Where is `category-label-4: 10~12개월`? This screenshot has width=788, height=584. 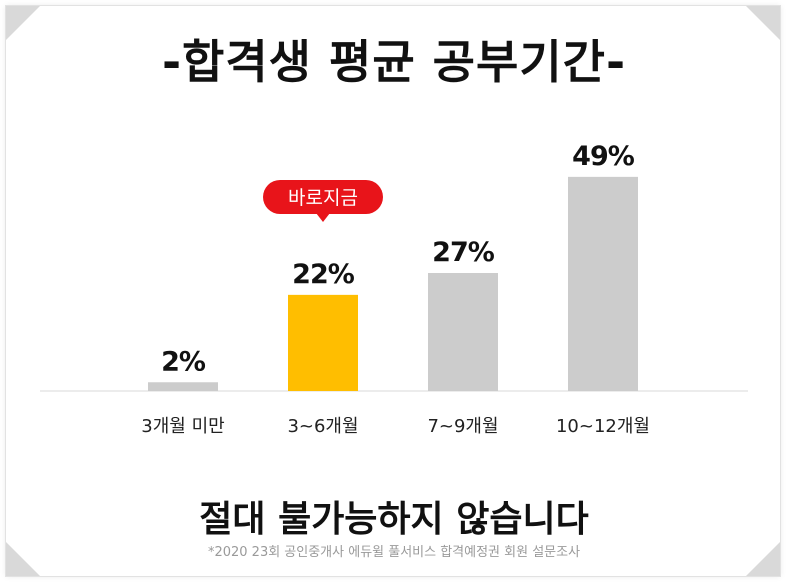
category-label-4: 10~12개월 is located at coordinates (603, 426).